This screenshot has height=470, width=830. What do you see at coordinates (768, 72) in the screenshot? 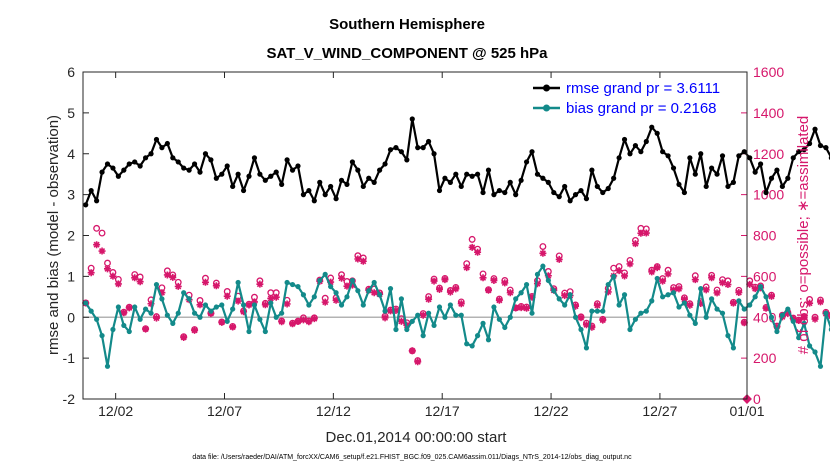
I see `y2-tick-label: 1600` at bounding box center [768, 72].